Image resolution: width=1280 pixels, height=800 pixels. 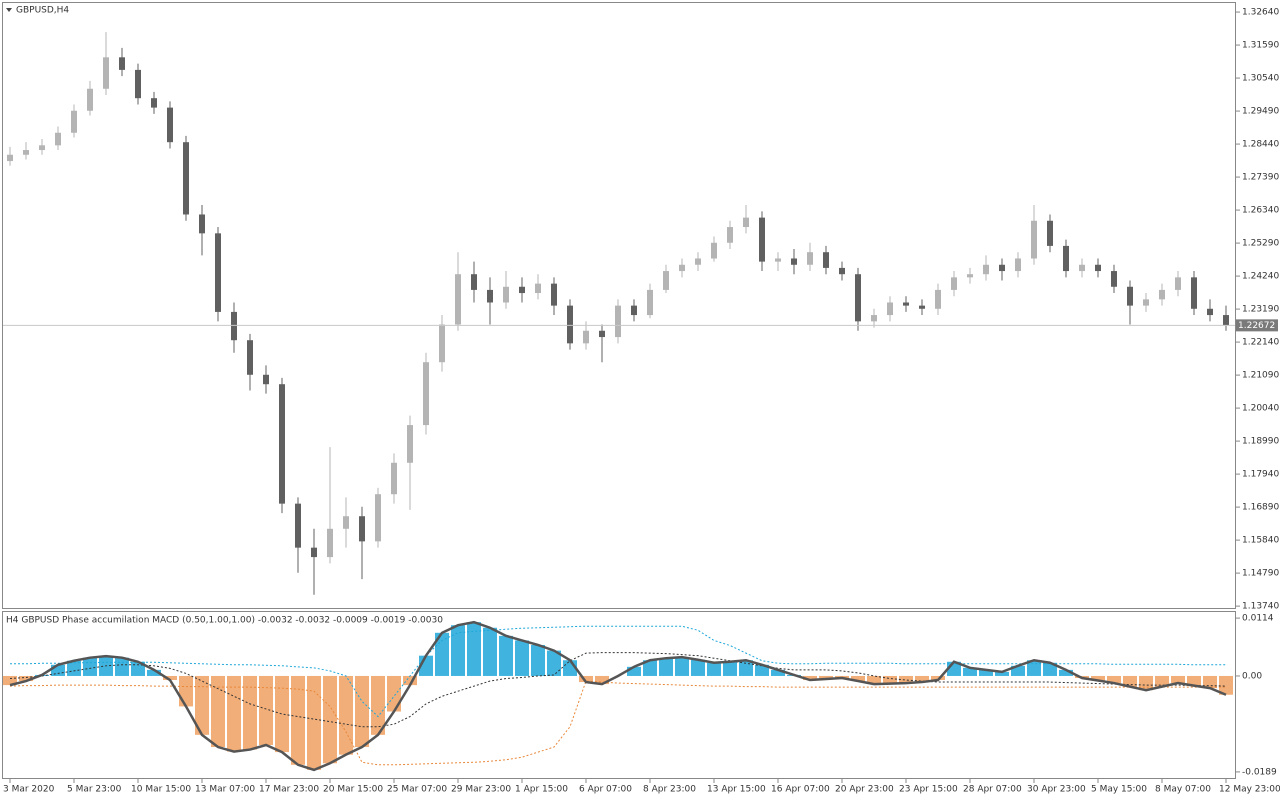 What do you see at coordinates (1260, 178) in the screenshot?
I see `y-tick-label: 1.27390` at bounding box center [1260, 178].